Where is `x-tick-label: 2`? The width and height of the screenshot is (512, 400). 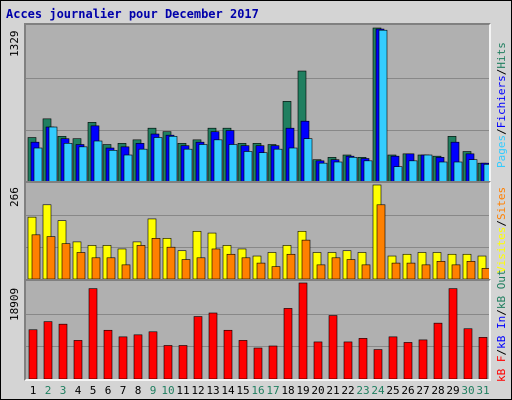 x-tick-label: 2 is located at coordinates (48, 390).